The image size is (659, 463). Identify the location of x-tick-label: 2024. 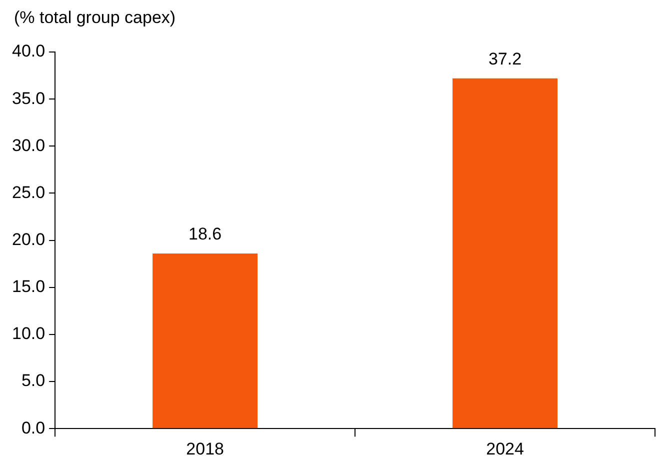
(505, 448).